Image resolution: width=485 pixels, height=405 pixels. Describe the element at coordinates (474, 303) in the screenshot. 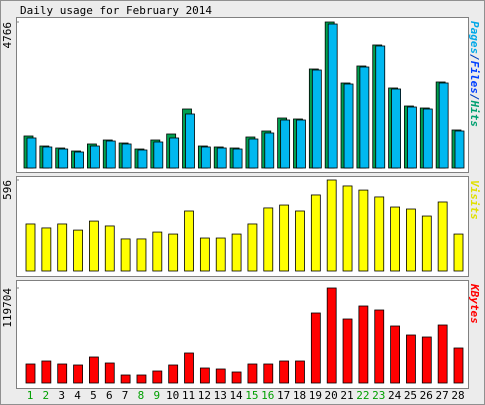

I see `axis-label-part: KBytes` at that location.